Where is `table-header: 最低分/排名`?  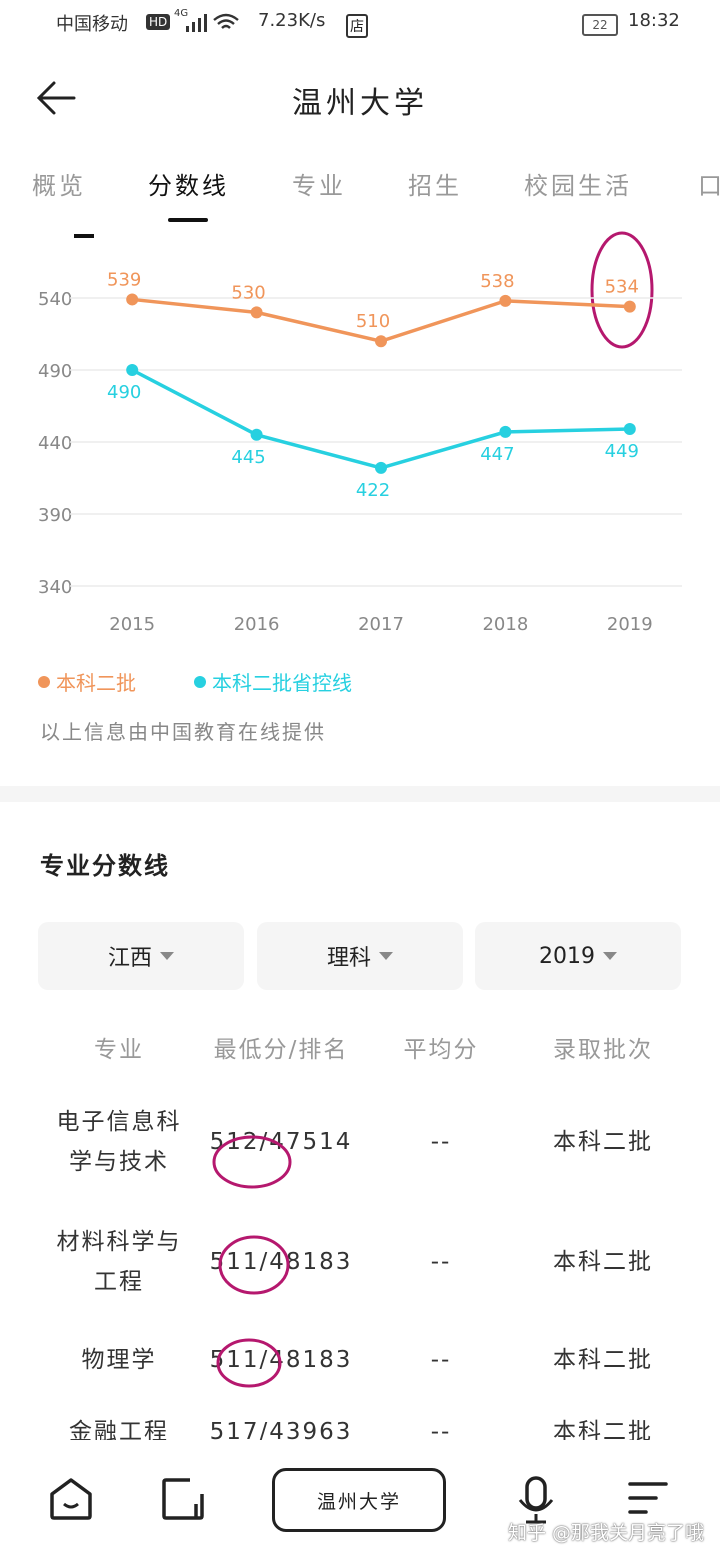
table-header: 最低分/排名 is located at coordinates (281, 1050).